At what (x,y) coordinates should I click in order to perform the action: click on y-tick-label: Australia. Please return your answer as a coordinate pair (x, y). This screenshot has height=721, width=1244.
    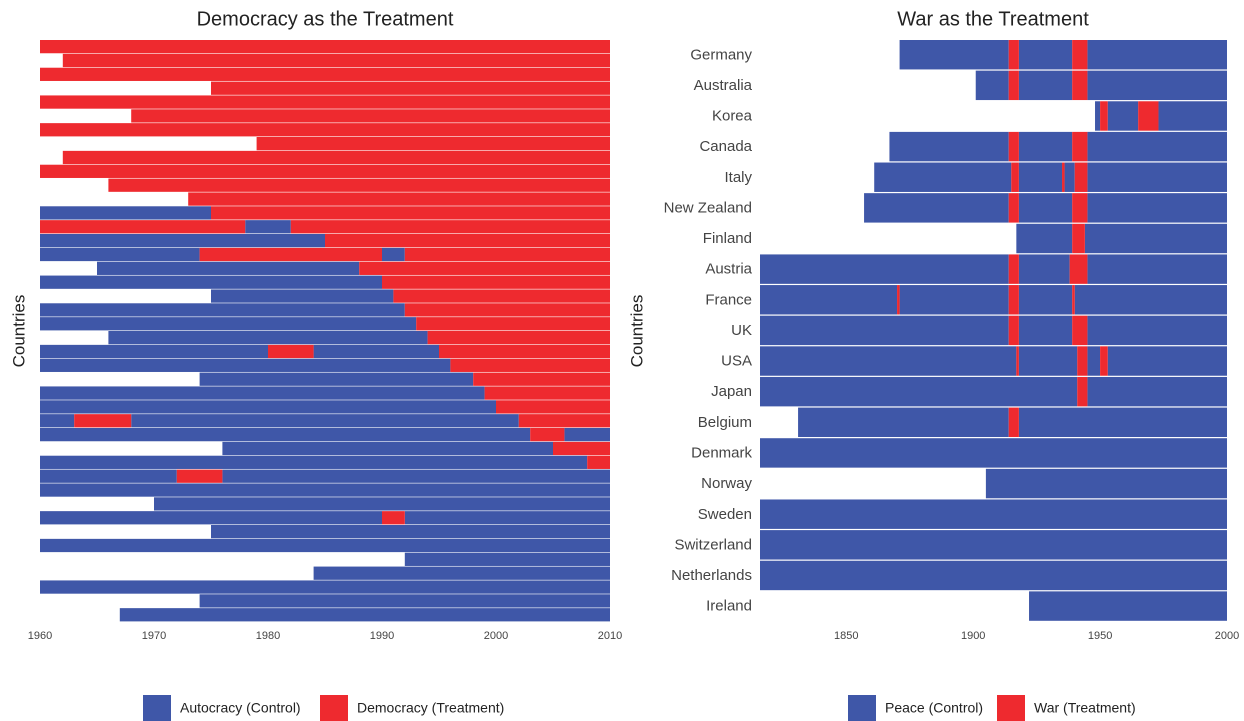
    Looking at the image, I should click on (723, 85).